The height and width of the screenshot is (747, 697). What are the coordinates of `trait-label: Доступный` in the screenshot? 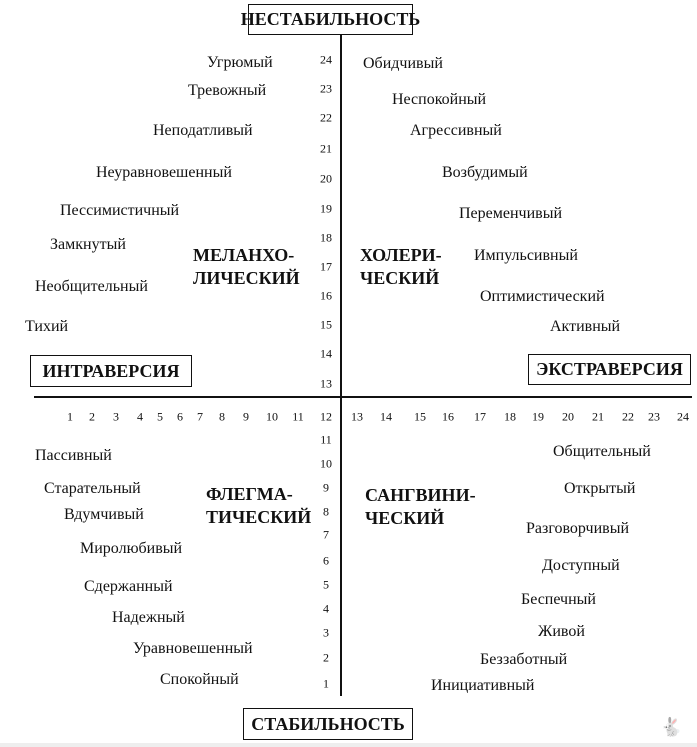 It's located at (581, 565).